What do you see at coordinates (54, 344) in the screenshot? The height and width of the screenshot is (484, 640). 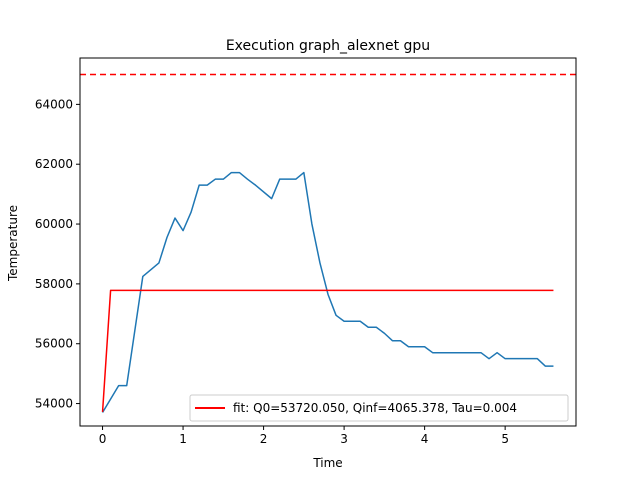 I see `y-tick-label: 56000` at bounding box center [54, 344].